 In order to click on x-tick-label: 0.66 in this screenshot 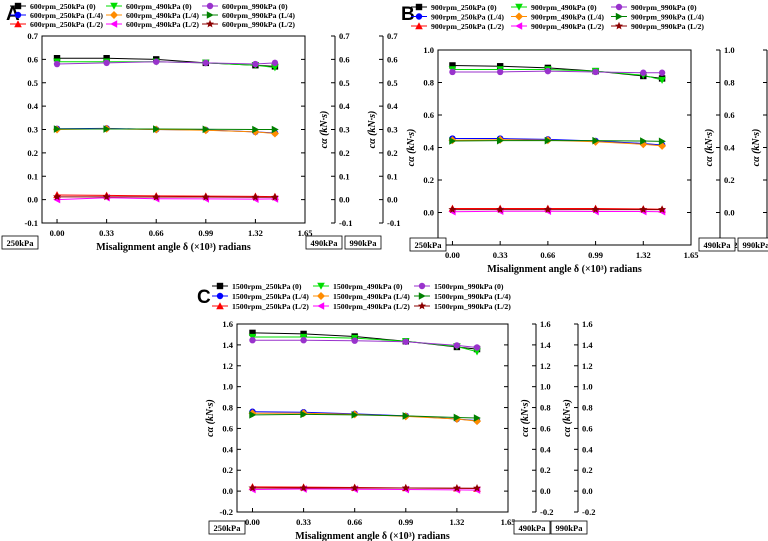, I will do `click(156, 233)`.